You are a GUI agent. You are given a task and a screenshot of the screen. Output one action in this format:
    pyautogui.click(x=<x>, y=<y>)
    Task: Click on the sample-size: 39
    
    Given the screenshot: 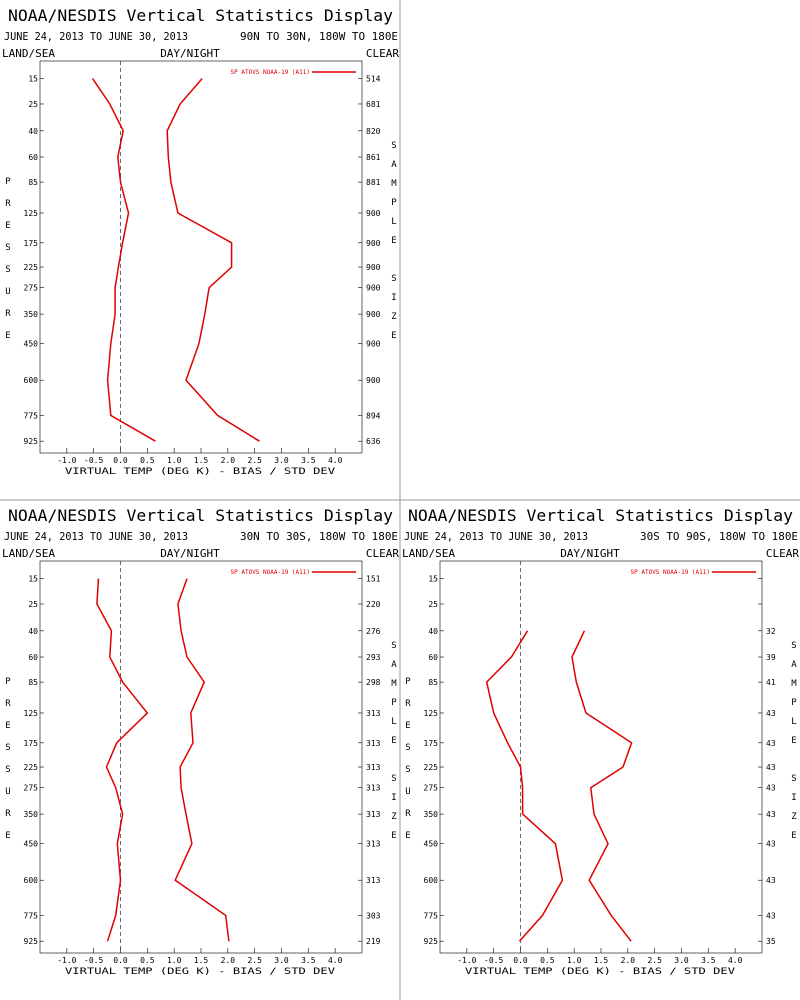 What is the action you would take?
    pyautogui.click(x=771, y=657)
    